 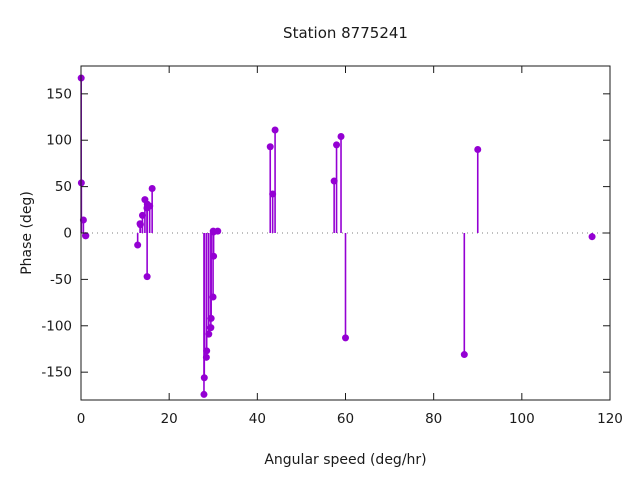 I want to click on x-tick-label: 80, so click(x=433, y=419).